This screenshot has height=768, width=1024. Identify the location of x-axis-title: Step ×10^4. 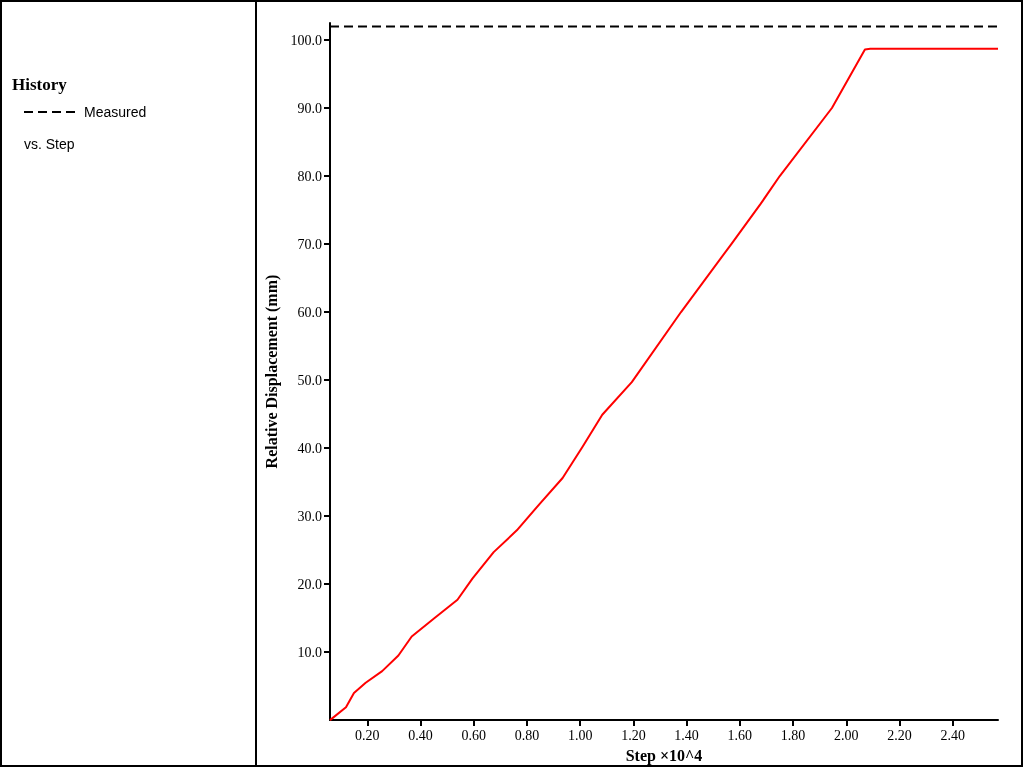
(664, 755).